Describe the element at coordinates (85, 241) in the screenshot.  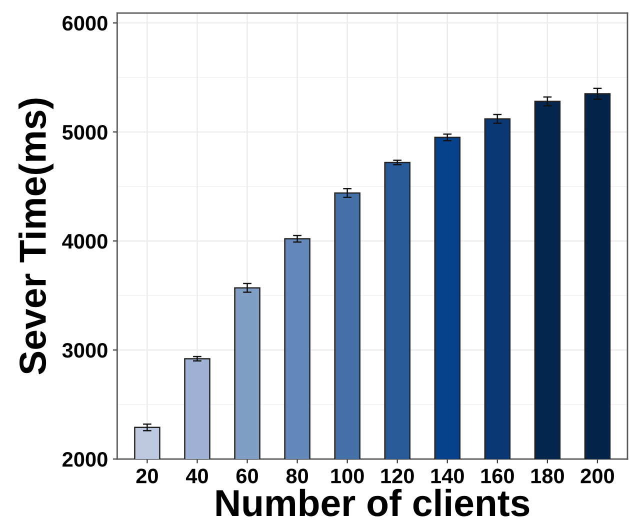
I see `y-tick-label: 4000` at that location.